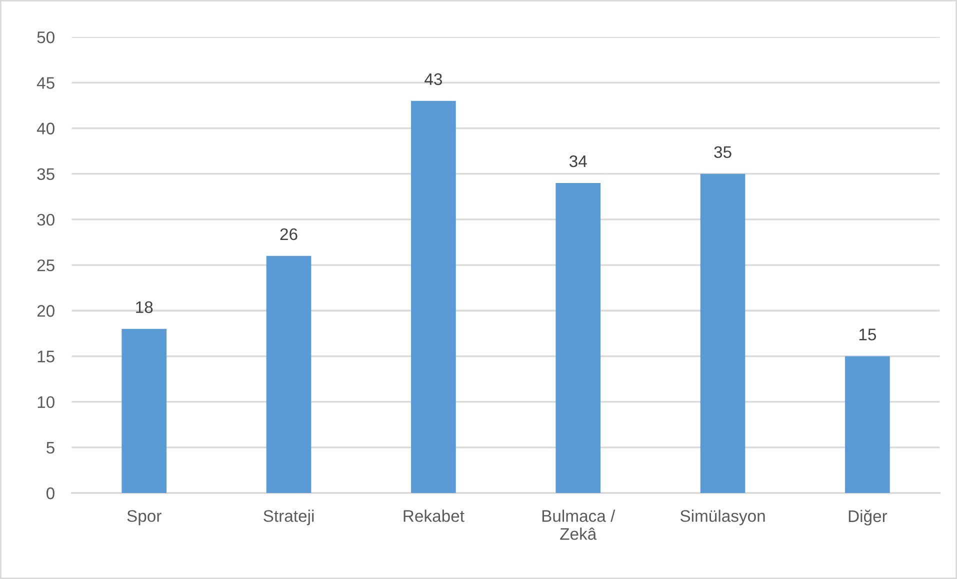 This screenshot has height=579, width=957. Describe the element at coordinates (434, 516) in the screenshot. I see `x-tick-label: Rekabet` at that location.